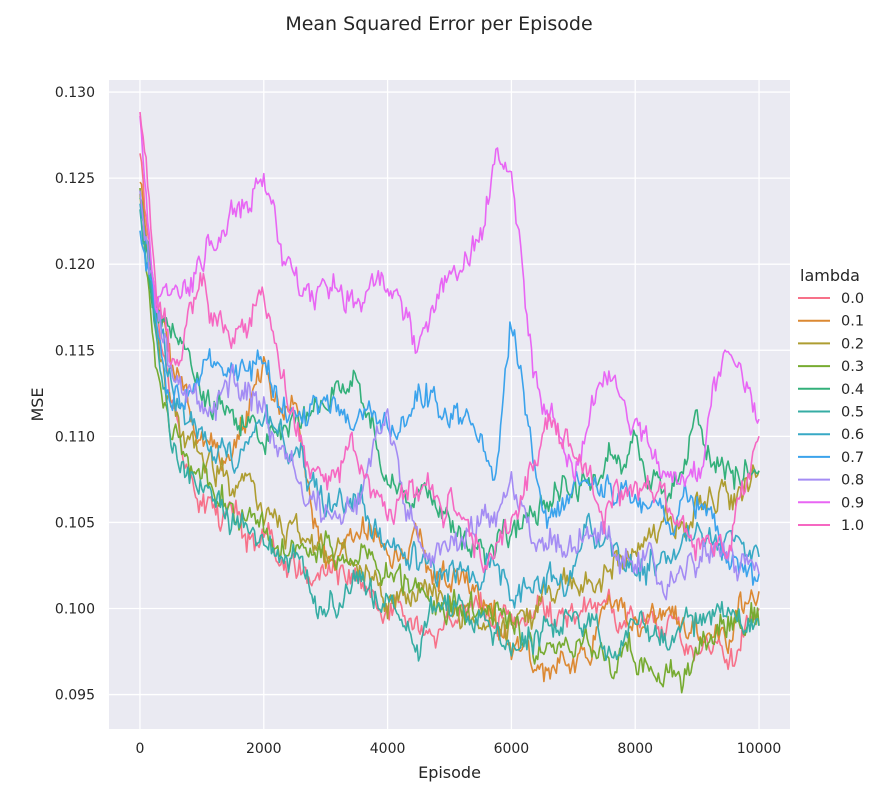 The width and height of the screenshot is (878, 800). What do you see at coordinates (759, 749) in the screenshot?
I see `x-tick-label: 10000` at bounding box center [759, 749].